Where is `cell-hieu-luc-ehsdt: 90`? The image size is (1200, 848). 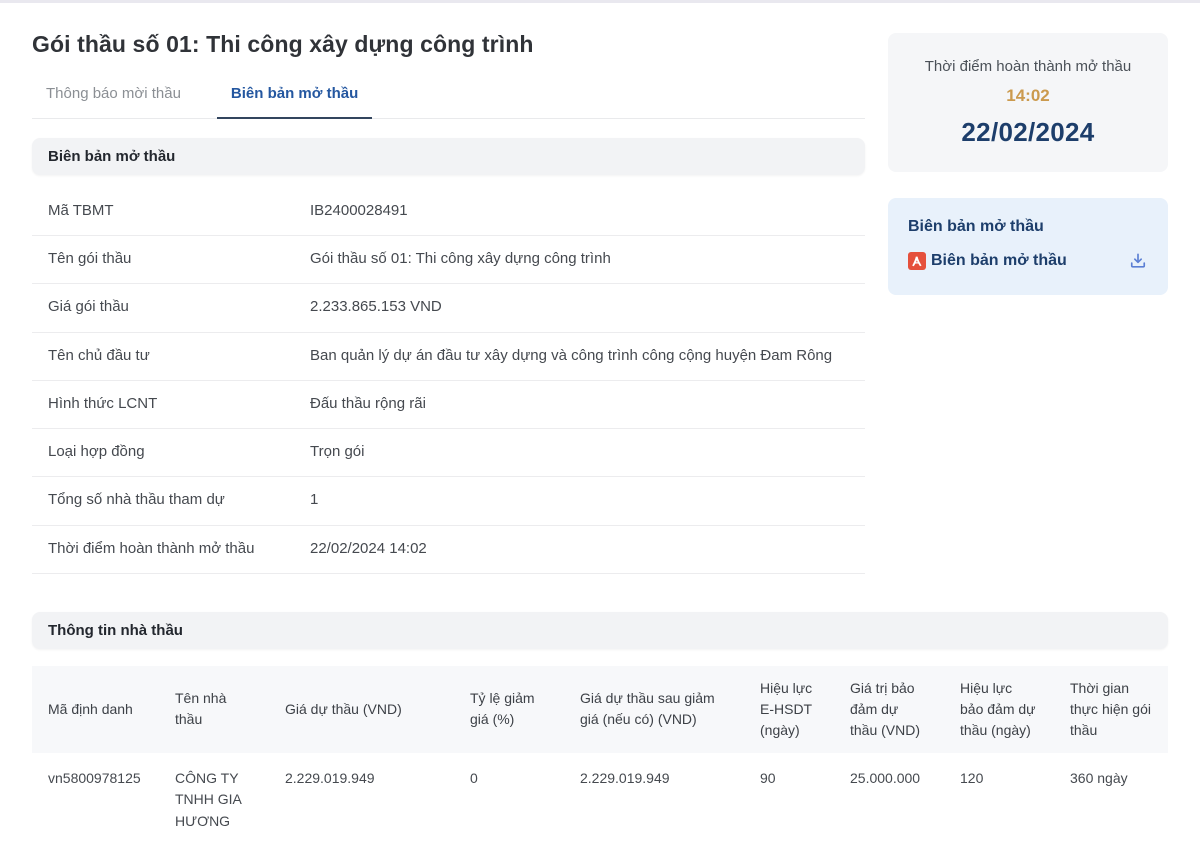
cell-hieu-luc-ehsdt: 90 is located at coordinates (768, 777).